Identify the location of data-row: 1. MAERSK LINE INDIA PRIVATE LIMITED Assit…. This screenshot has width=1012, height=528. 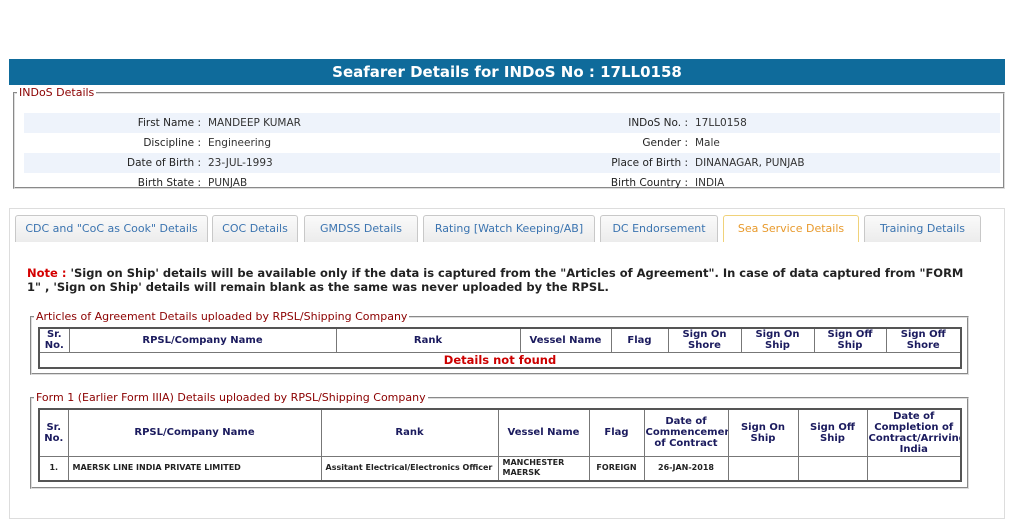
(500, 468).